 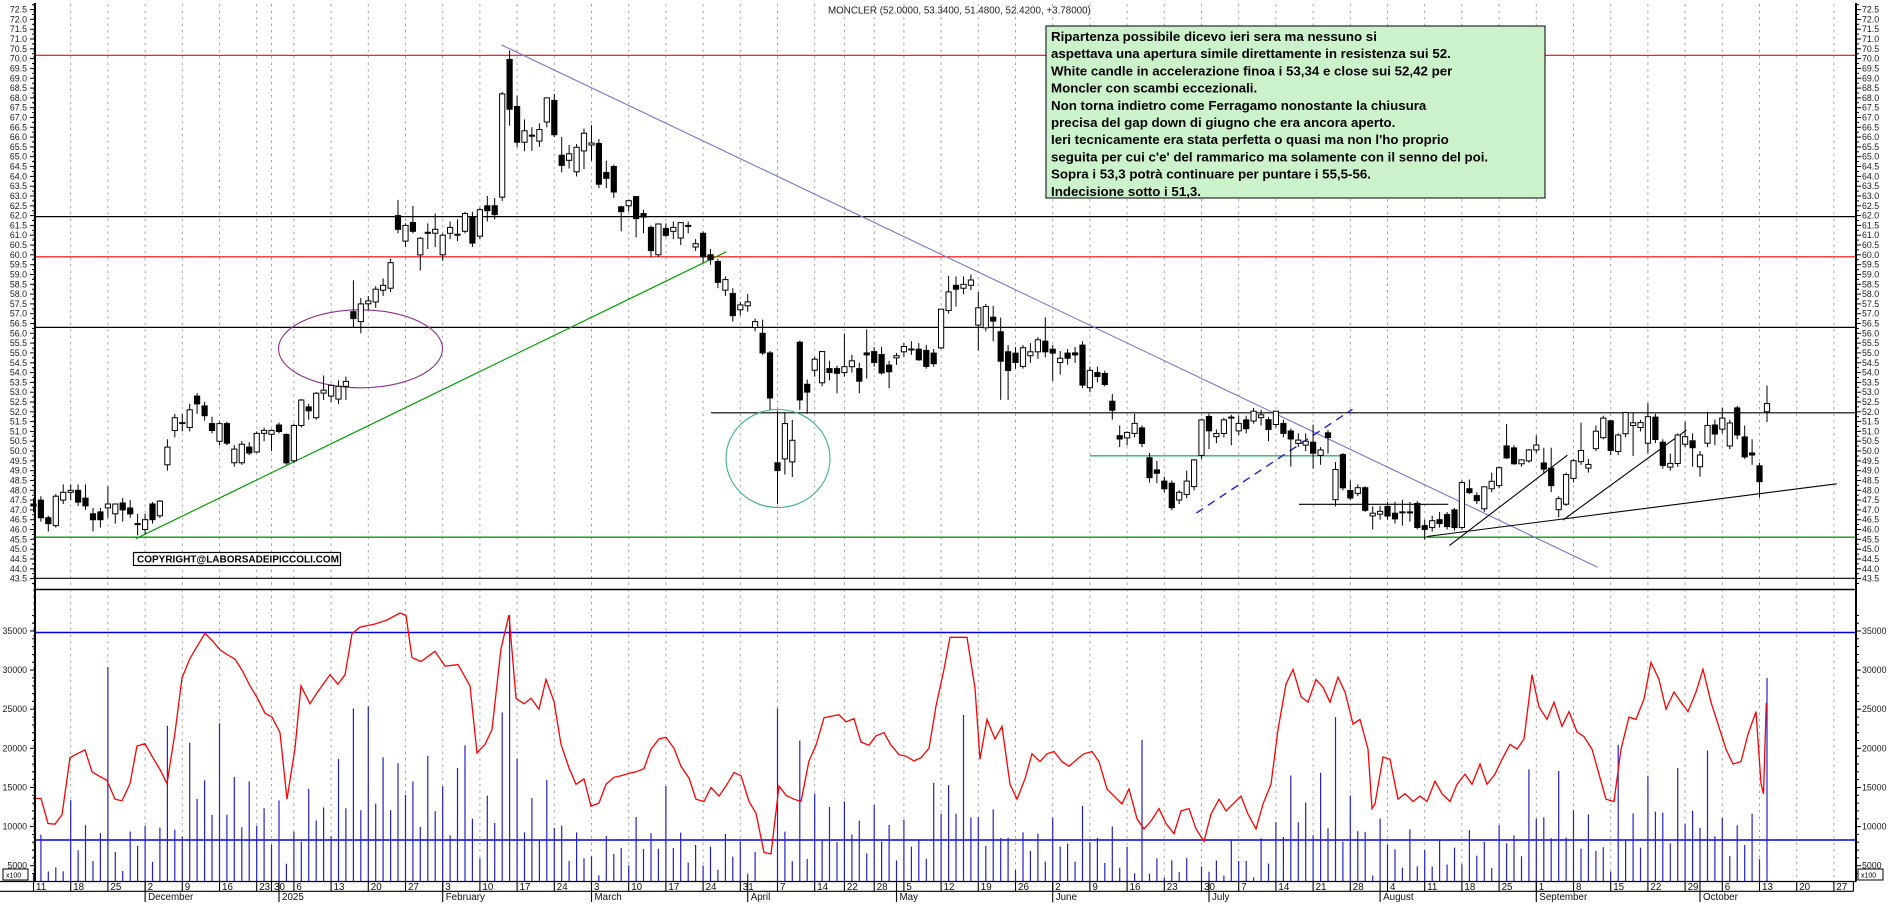 I want to click on svg-text: 56.5, so click(x=18, y=324).